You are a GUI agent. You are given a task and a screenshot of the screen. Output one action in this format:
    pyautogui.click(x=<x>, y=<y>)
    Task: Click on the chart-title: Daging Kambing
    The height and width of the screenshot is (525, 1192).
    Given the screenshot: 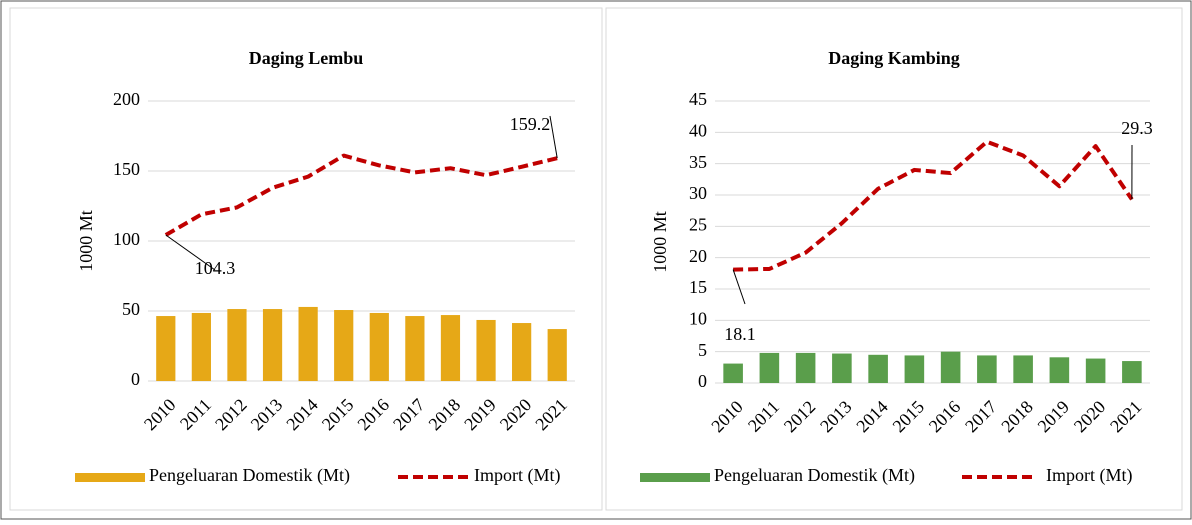 What is the action you would take?
    pyautogui.click(x=894, y=58)
    